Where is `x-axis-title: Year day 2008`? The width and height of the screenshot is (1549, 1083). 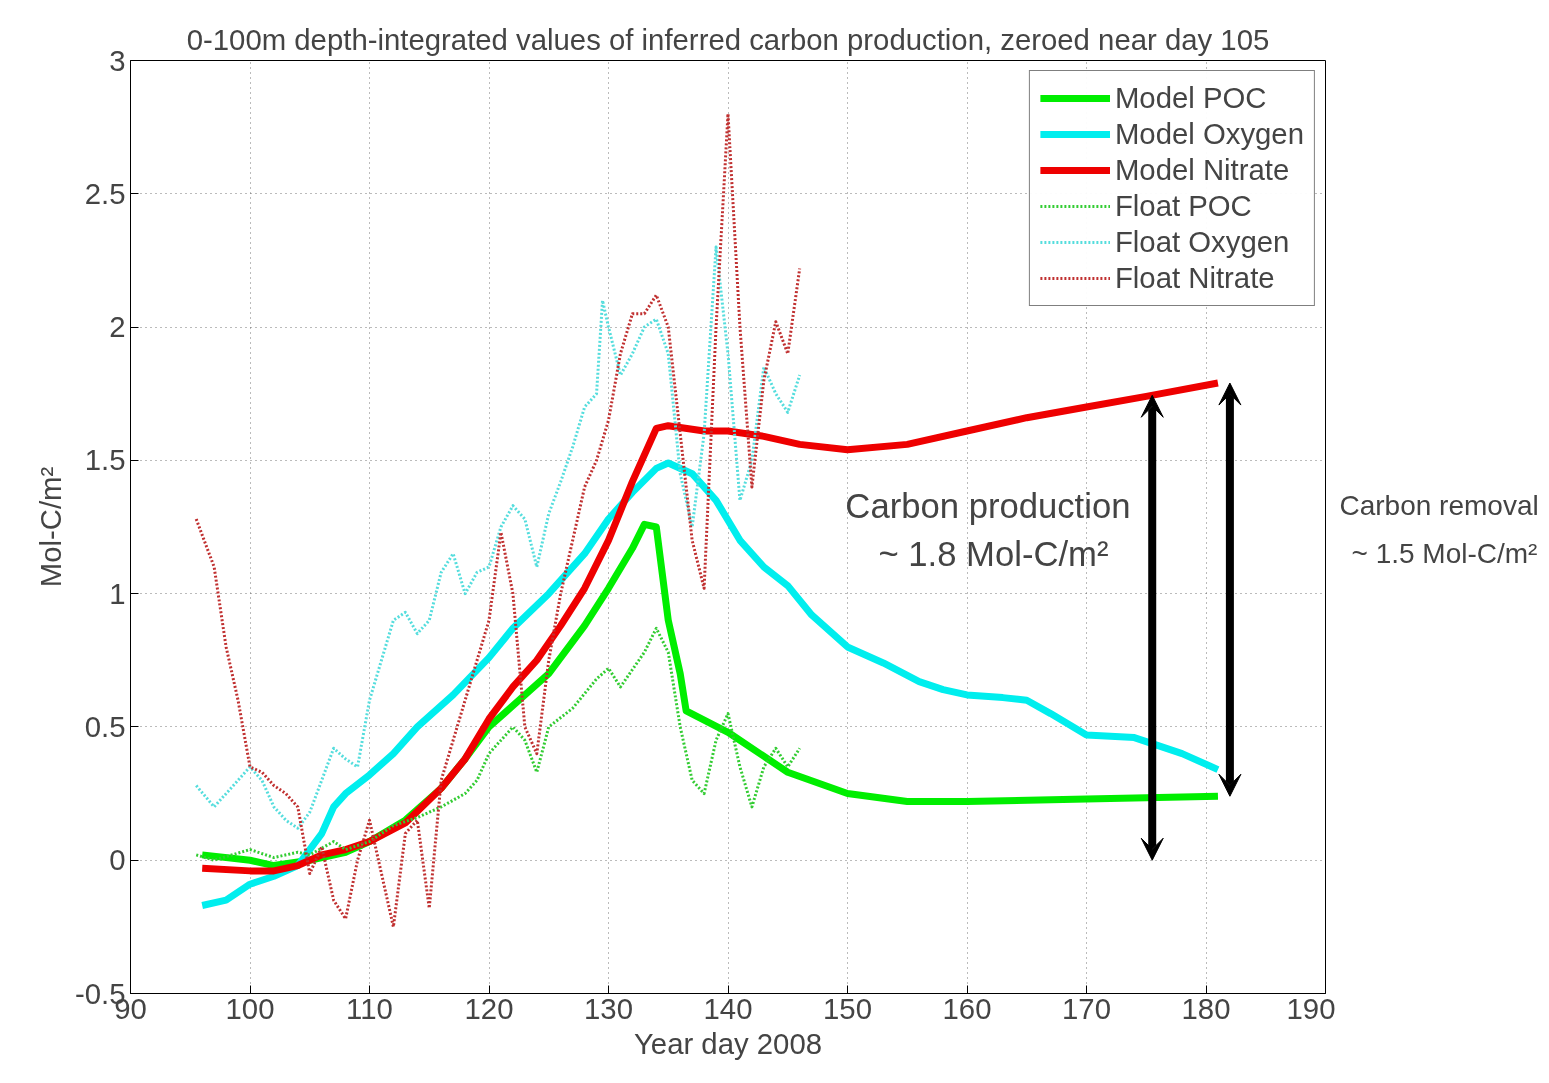 x-axis-title: Year day 2008 is located at coordinates (728, 1043).